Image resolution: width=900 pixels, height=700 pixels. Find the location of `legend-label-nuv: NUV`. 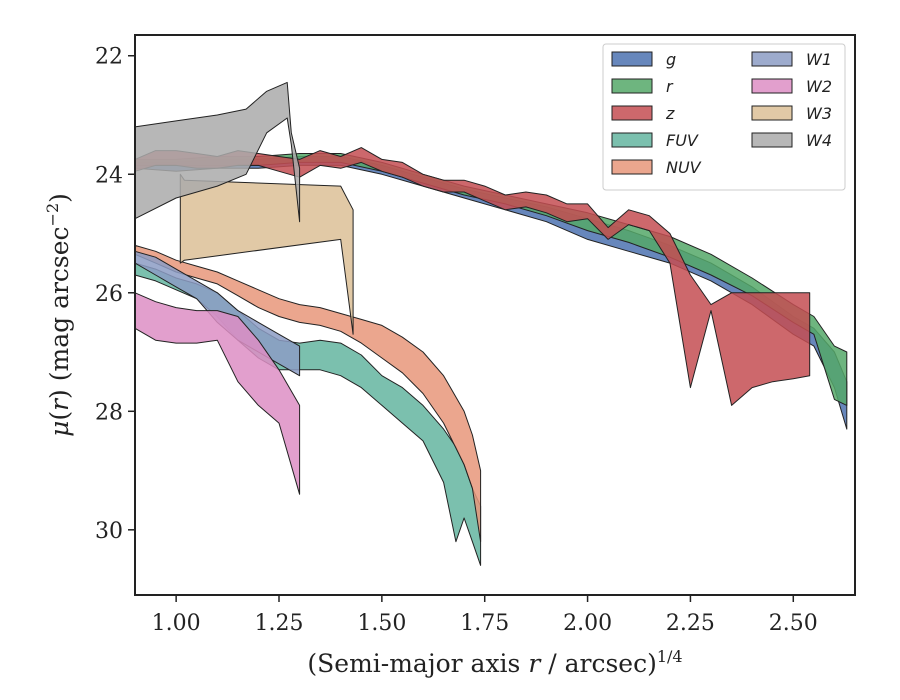

legend-label-nuv: NUV is located at coordinates (684, 167).